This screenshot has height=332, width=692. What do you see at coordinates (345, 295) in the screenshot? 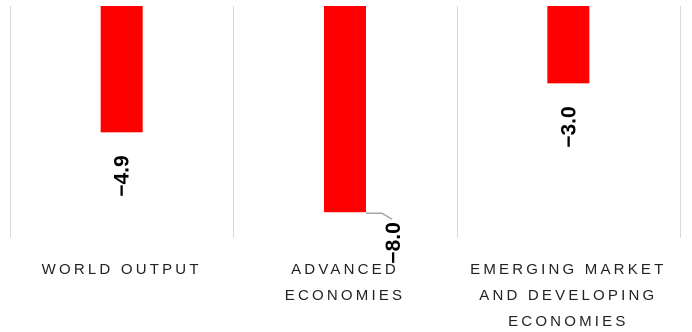
I see `category-label-1: ECONOMIES` at bounding box center [345, 295].